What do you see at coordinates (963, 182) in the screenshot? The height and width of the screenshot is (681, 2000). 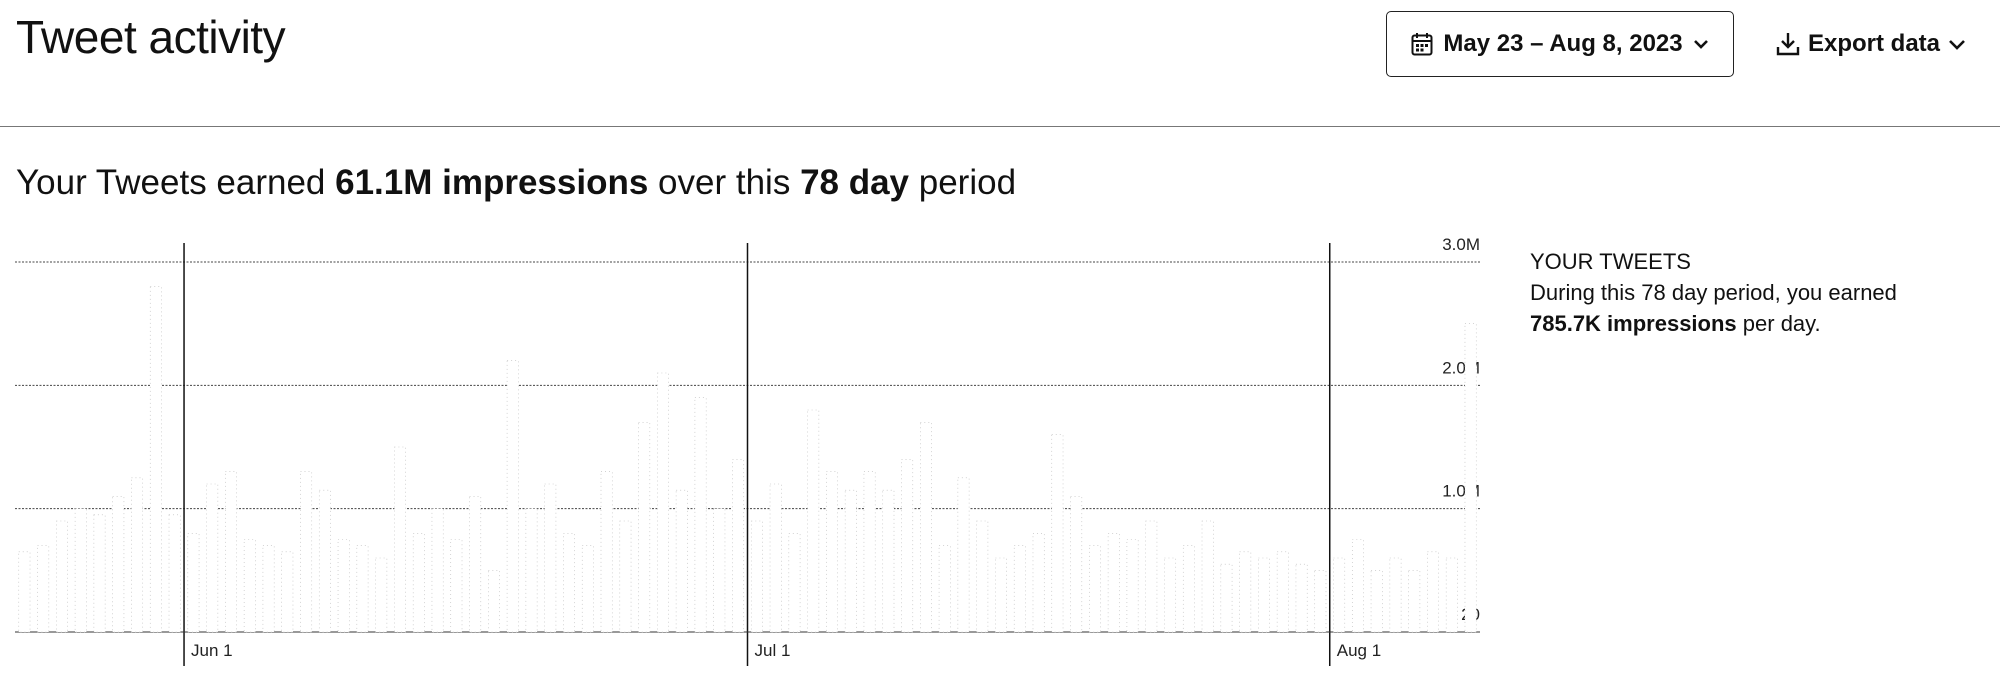 I see `summary-suffix: period` at bounding box center [963, 182].